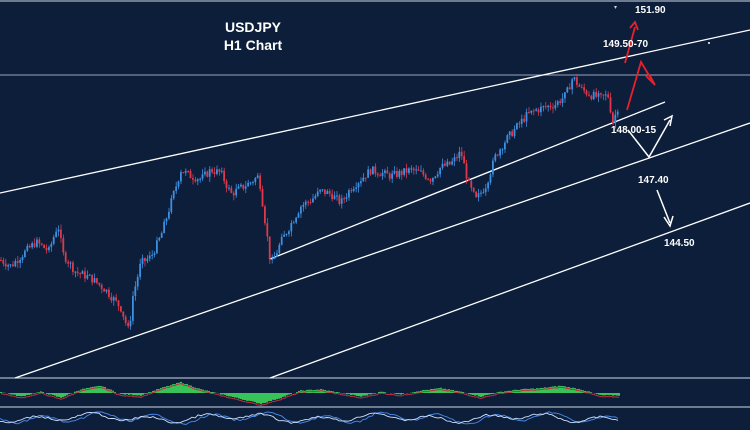 The height and width of the screenshot is (430, 750). What do you see at coordinates (668, 120) in the screenshot?
I see `white-arrow-up-head` at bounding box center [668, 120].